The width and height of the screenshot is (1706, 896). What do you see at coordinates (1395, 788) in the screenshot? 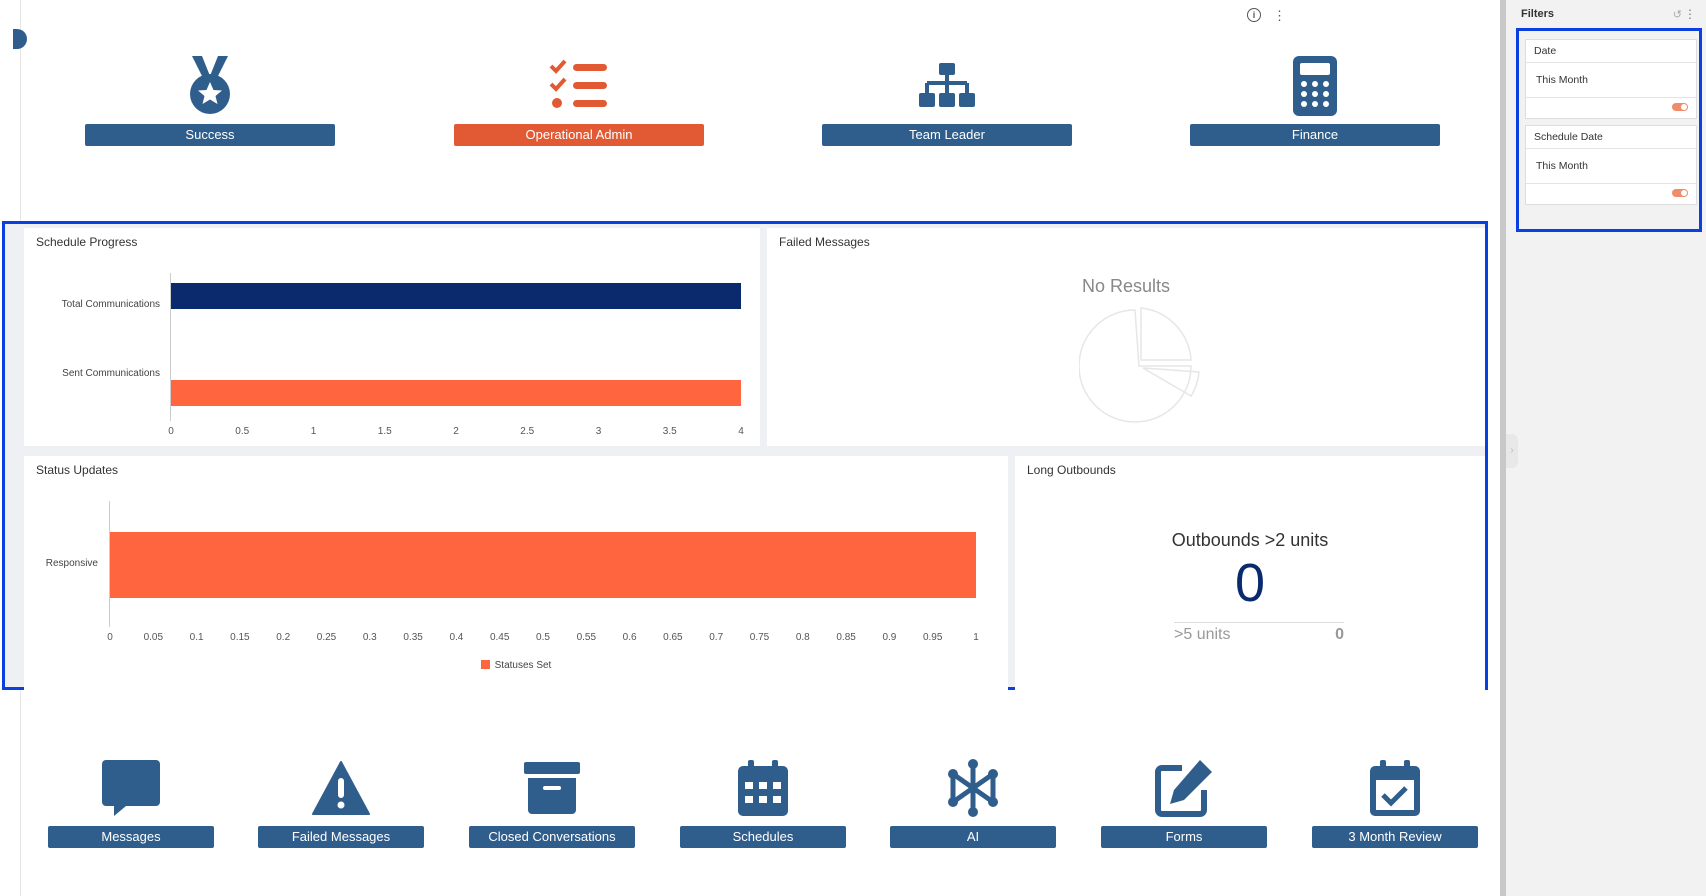
I see `calendar-check-icon` at bounding box center [1395, 788].